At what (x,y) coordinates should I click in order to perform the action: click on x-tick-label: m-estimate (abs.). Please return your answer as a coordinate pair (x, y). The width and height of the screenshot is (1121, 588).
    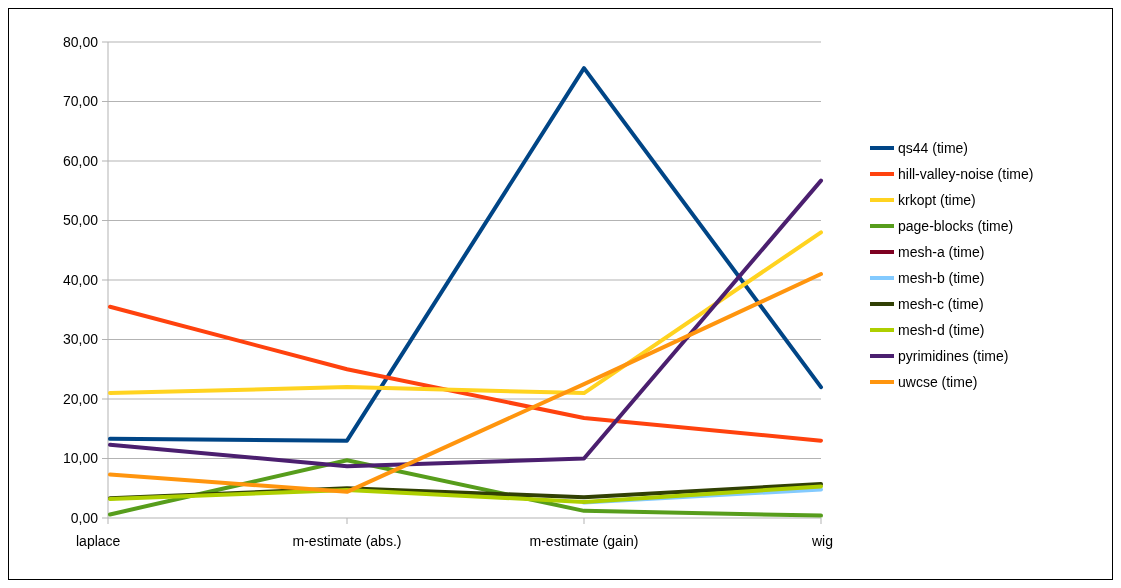
    Looking at the image, I should click on (347, 541).